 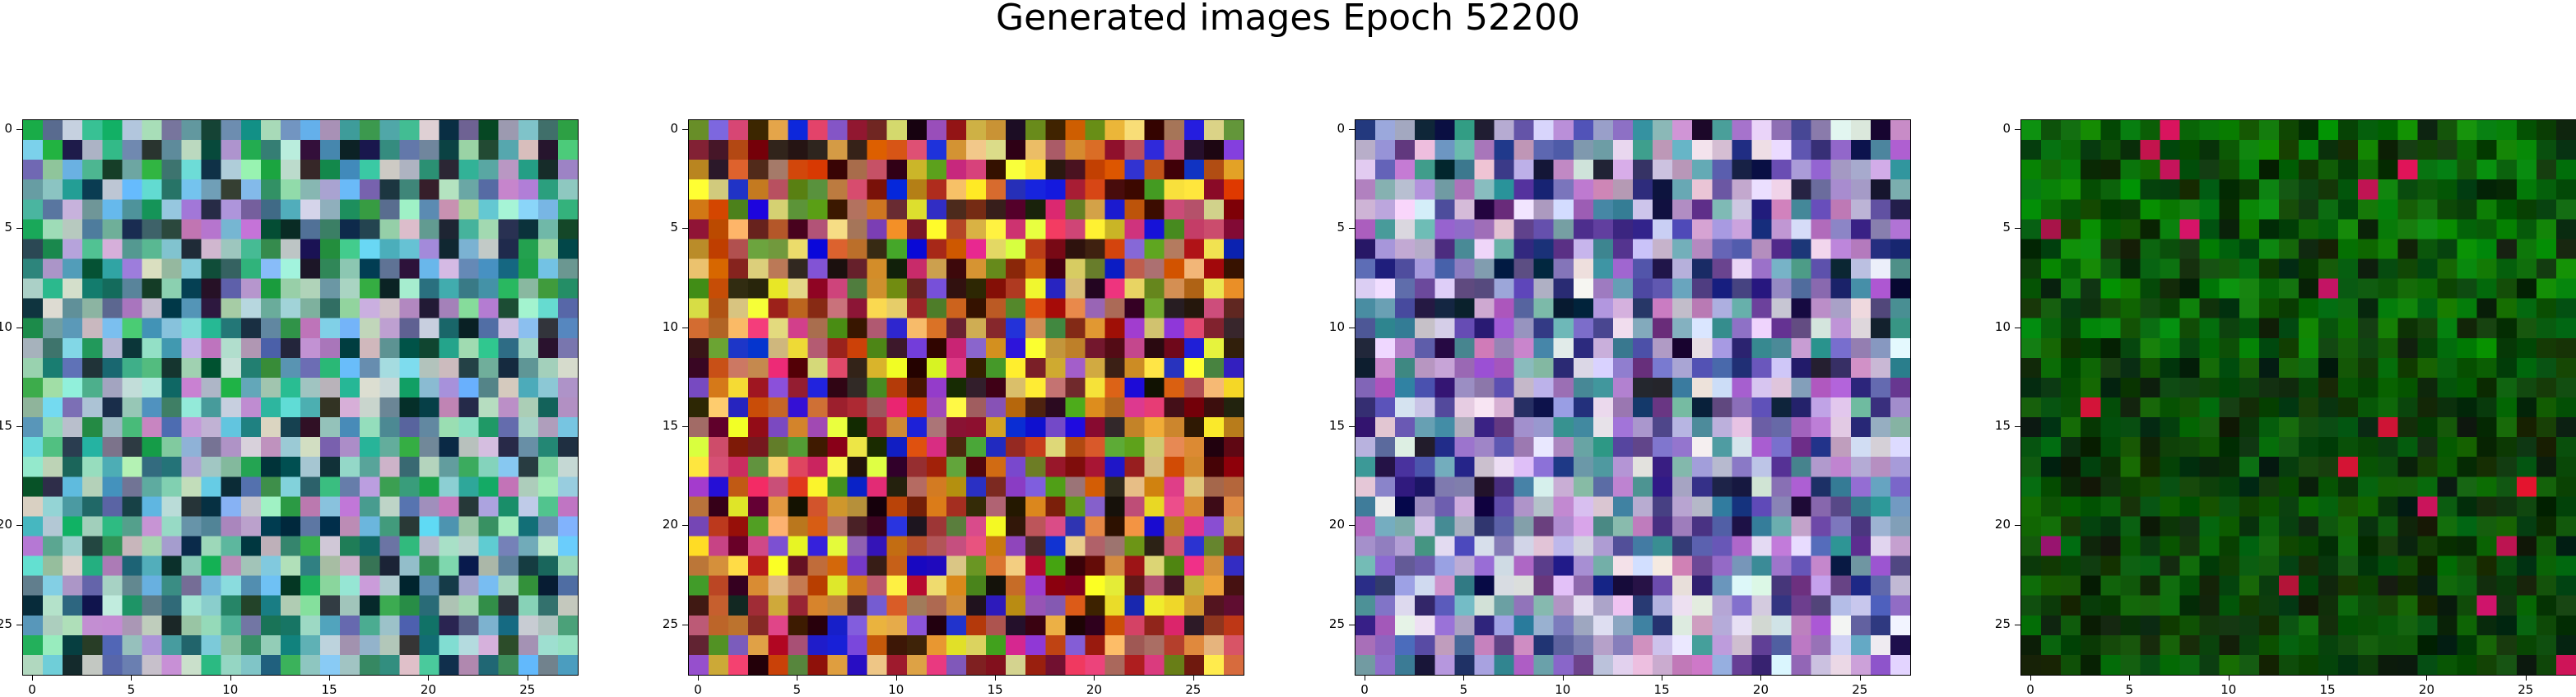 I want to click on figure-title: Generated images Epoch 52200, so click(x=1288, y=19).